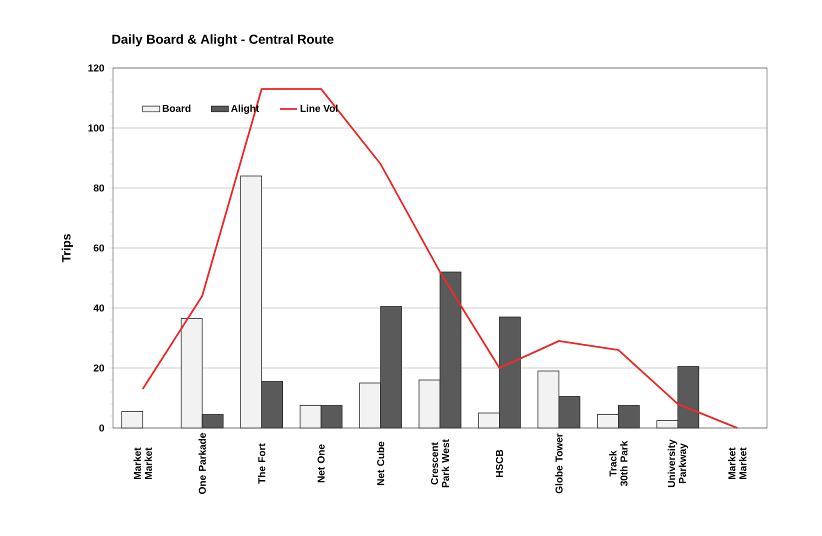 This screenshot has width=822, height=536. I want to click on x-tick-label: Track 30th Park, so click(618, 463).